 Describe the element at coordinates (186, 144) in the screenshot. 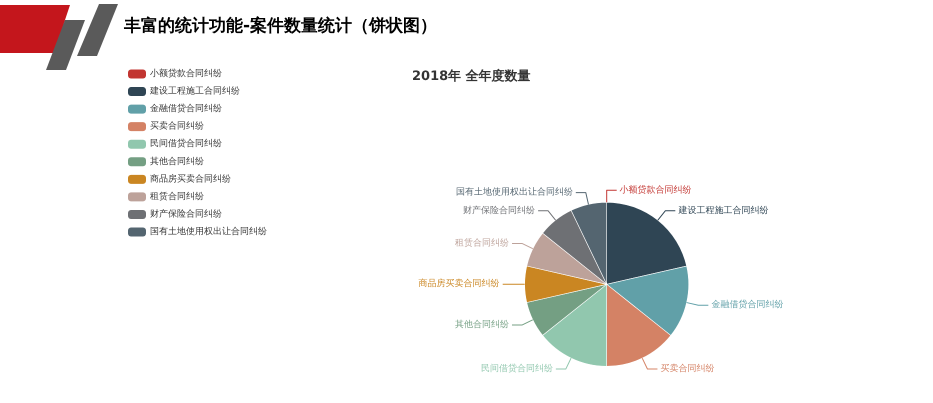

I see `legend-label: 民间借贷合同纠纷` at that location.